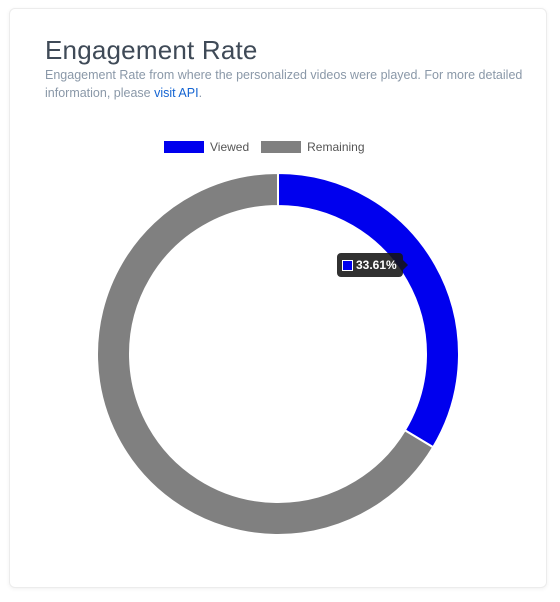  I want to click on legend-item-viewed: Viewed, so click(206, 147).